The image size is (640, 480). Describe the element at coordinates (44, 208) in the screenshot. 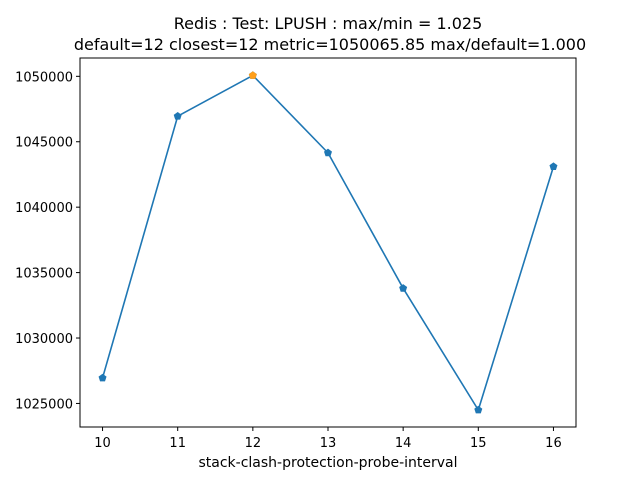

I see `y-tick-label: 1040000` at that location.